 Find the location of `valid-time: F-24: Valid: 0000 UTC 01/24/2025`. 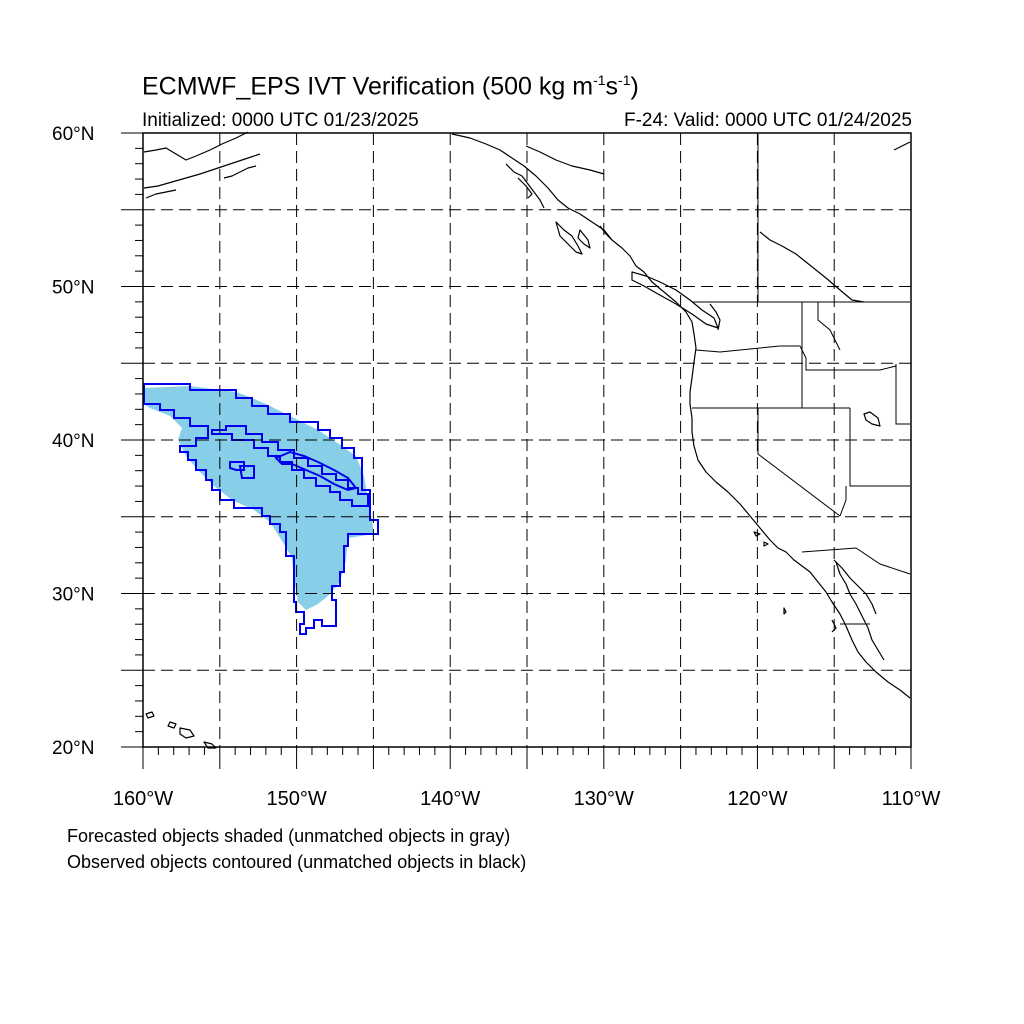

valid-time: F-24: Valid: 0000 UTC 01/24/2025 is located at coordinates (768, 120).